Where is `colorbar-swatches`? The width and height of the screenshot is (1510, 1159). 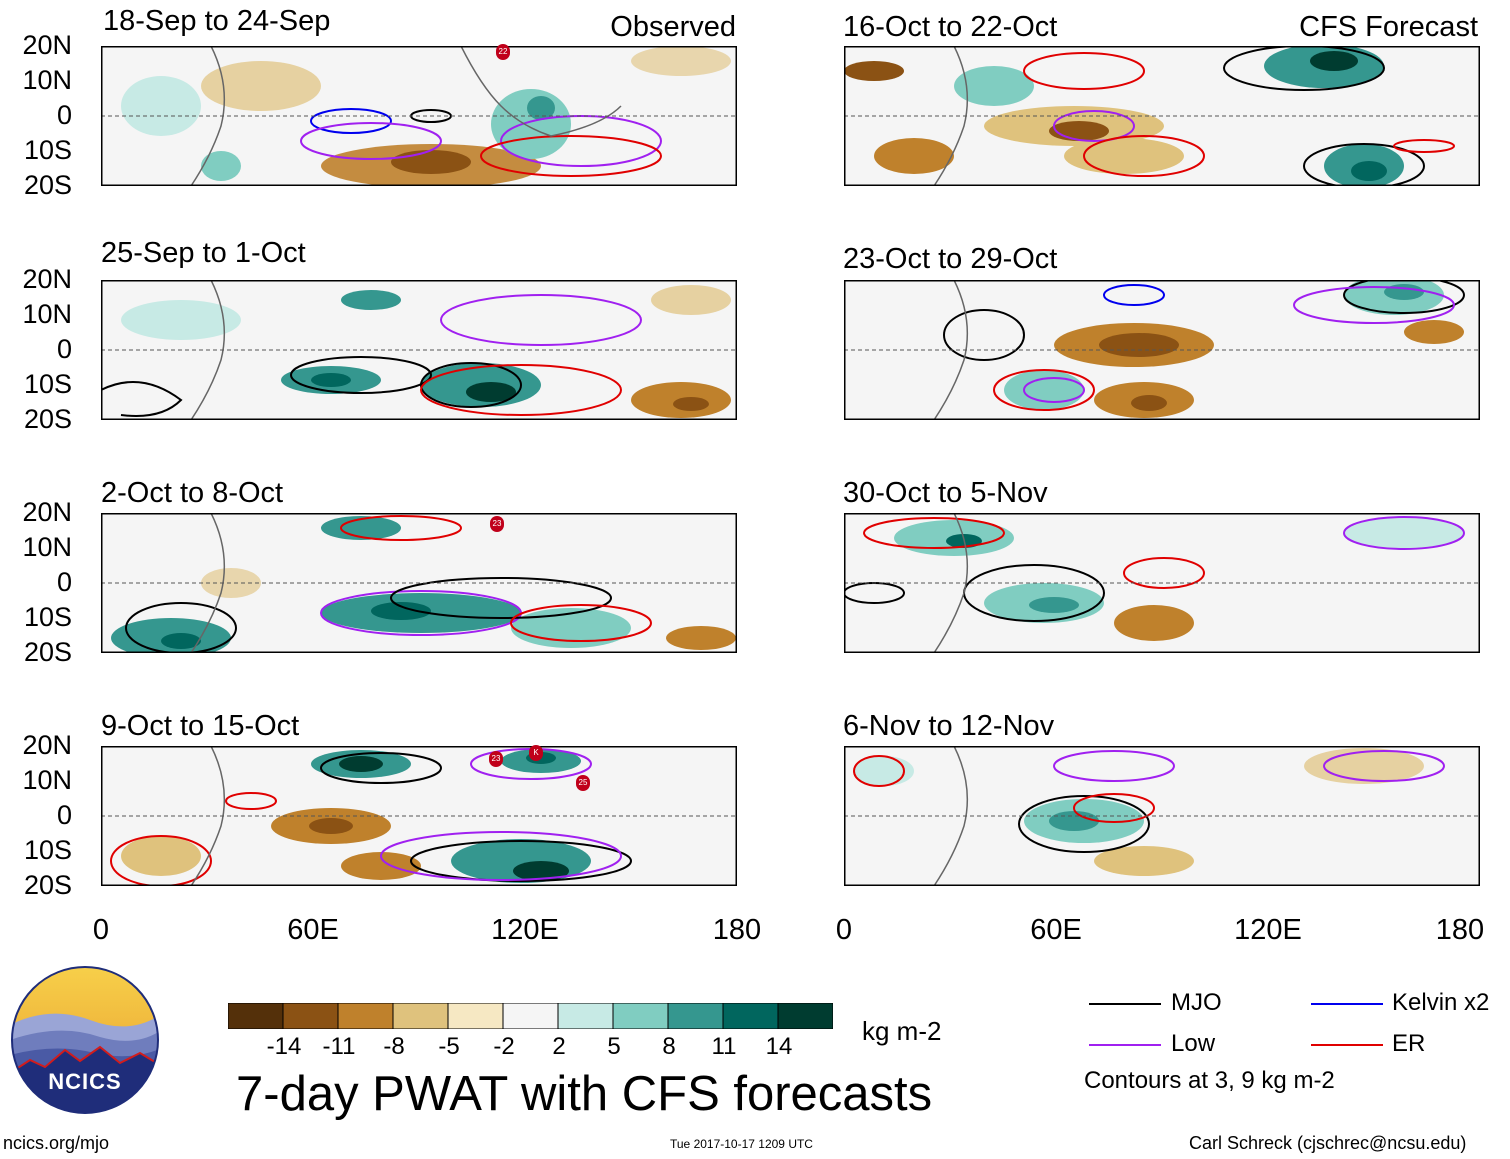
colorbar-swatches is located at coordinates (530, 1016).